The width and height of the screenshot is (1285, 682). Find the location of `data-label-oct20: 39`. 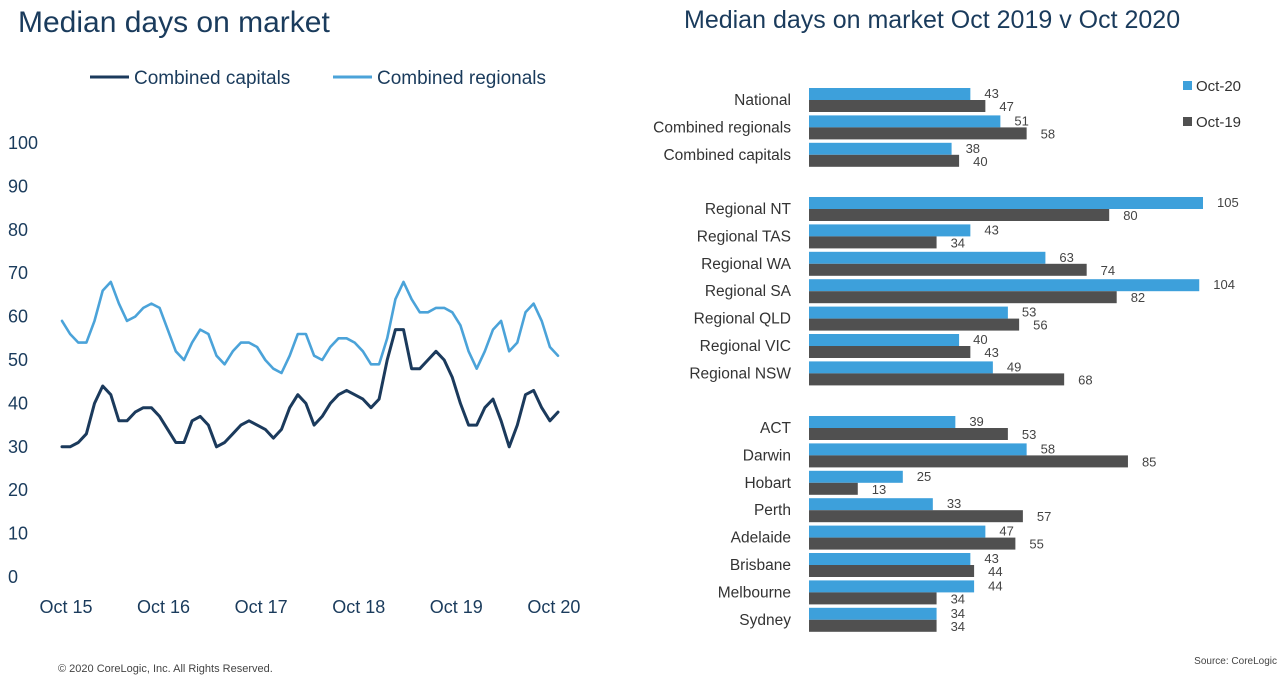

data-label-oct20: 39 is located at coordinates (976, 421).